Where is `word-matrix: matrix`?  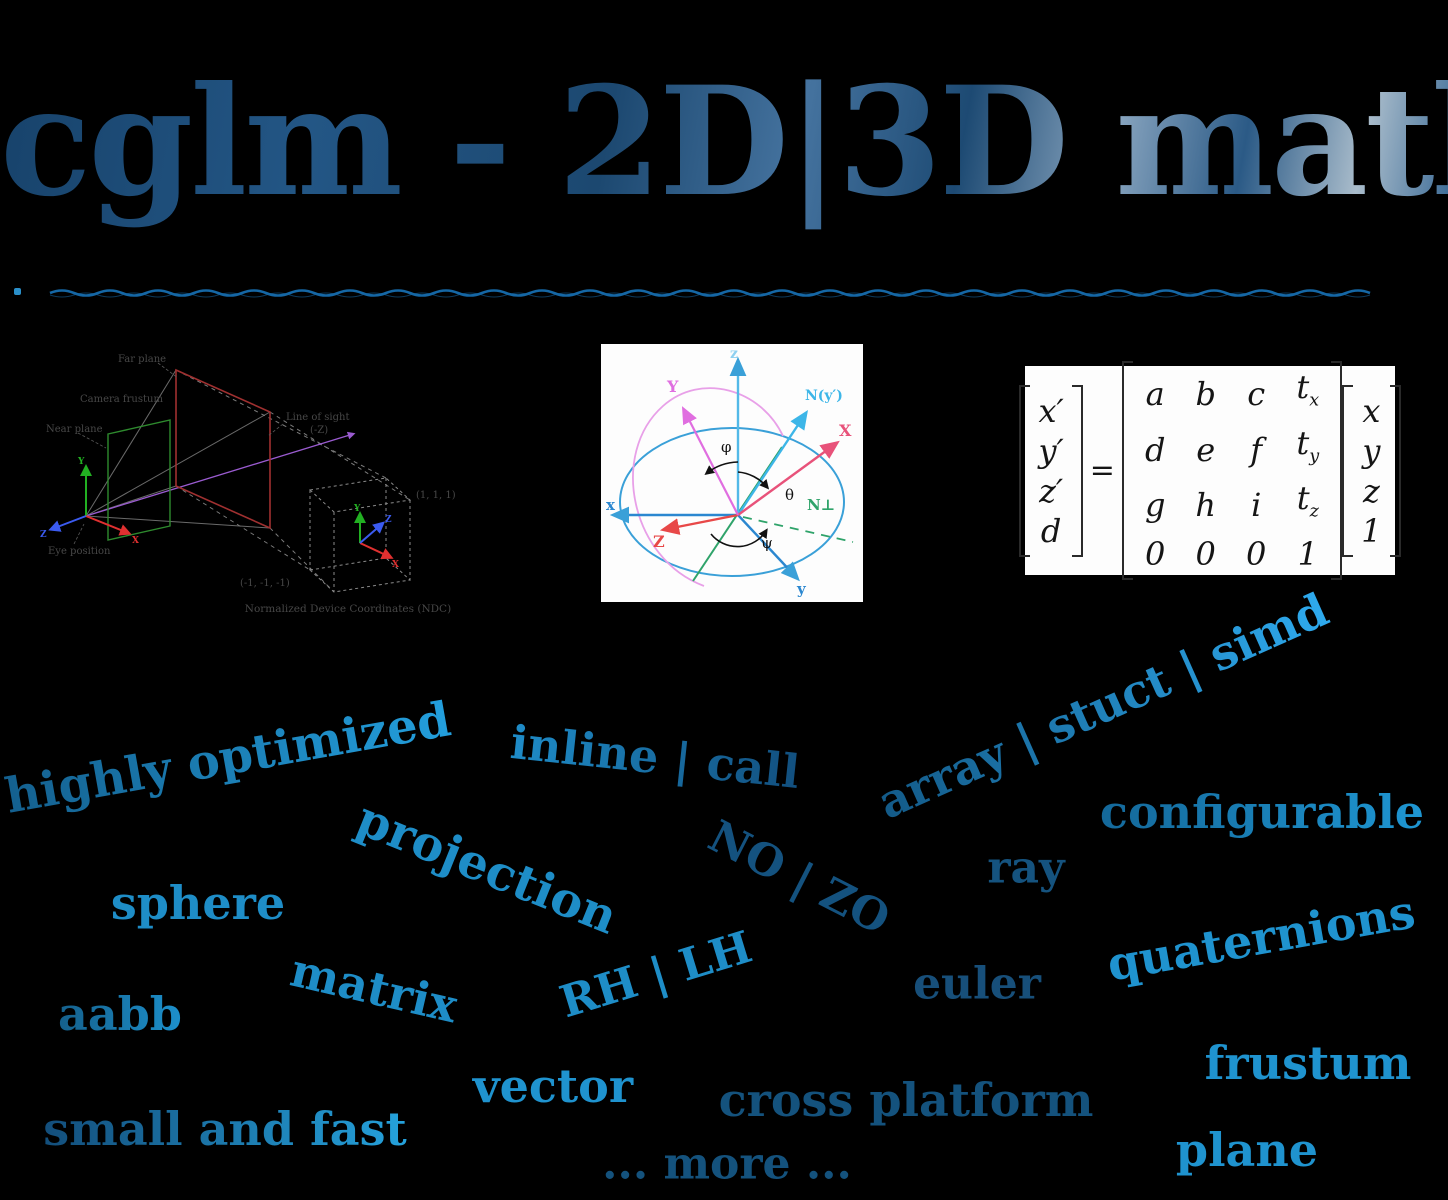
word-matrix: matrix is located at coordinates (374, 988).